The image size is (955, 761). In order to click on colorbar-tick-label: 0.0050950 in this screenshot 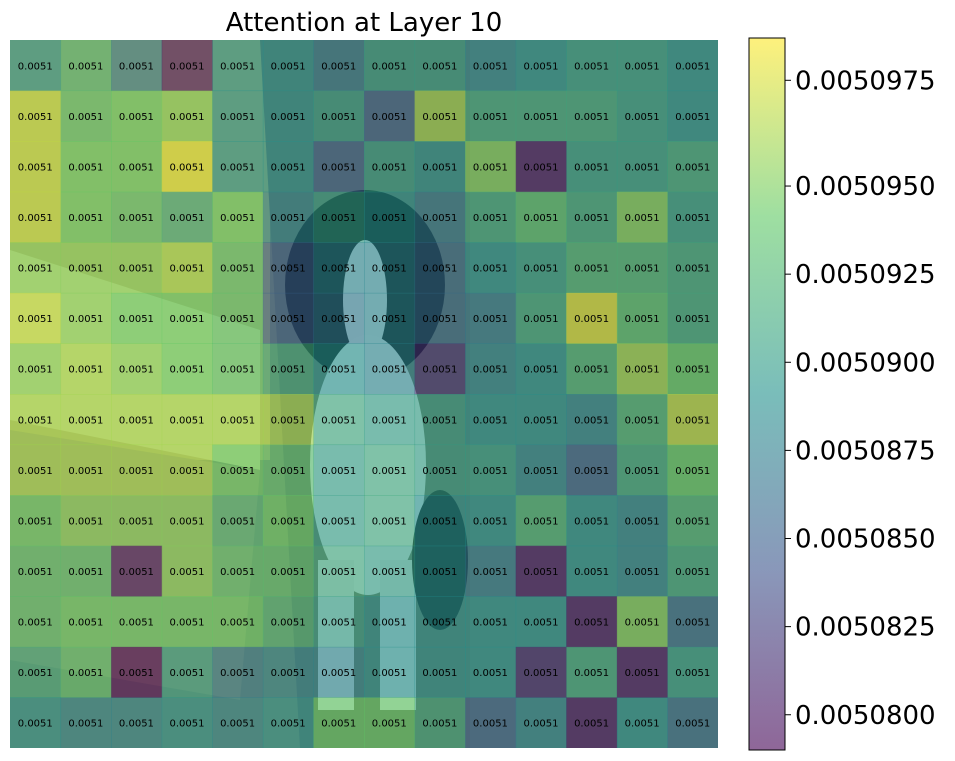, I will do `click(865, 187)`.